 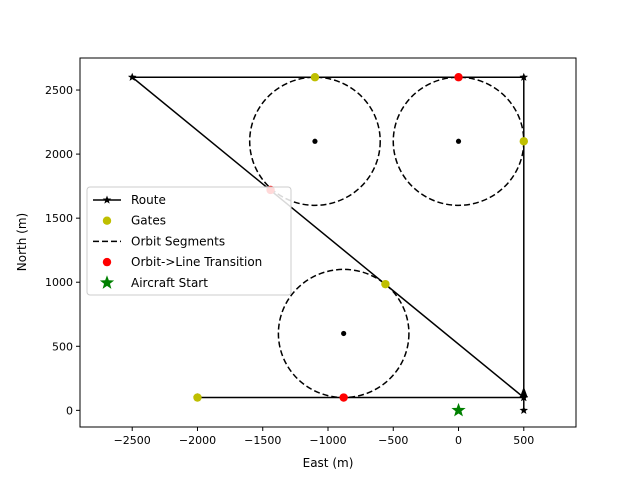 I want to click on y-tick-label: 2000, so click(x=59, y=154).